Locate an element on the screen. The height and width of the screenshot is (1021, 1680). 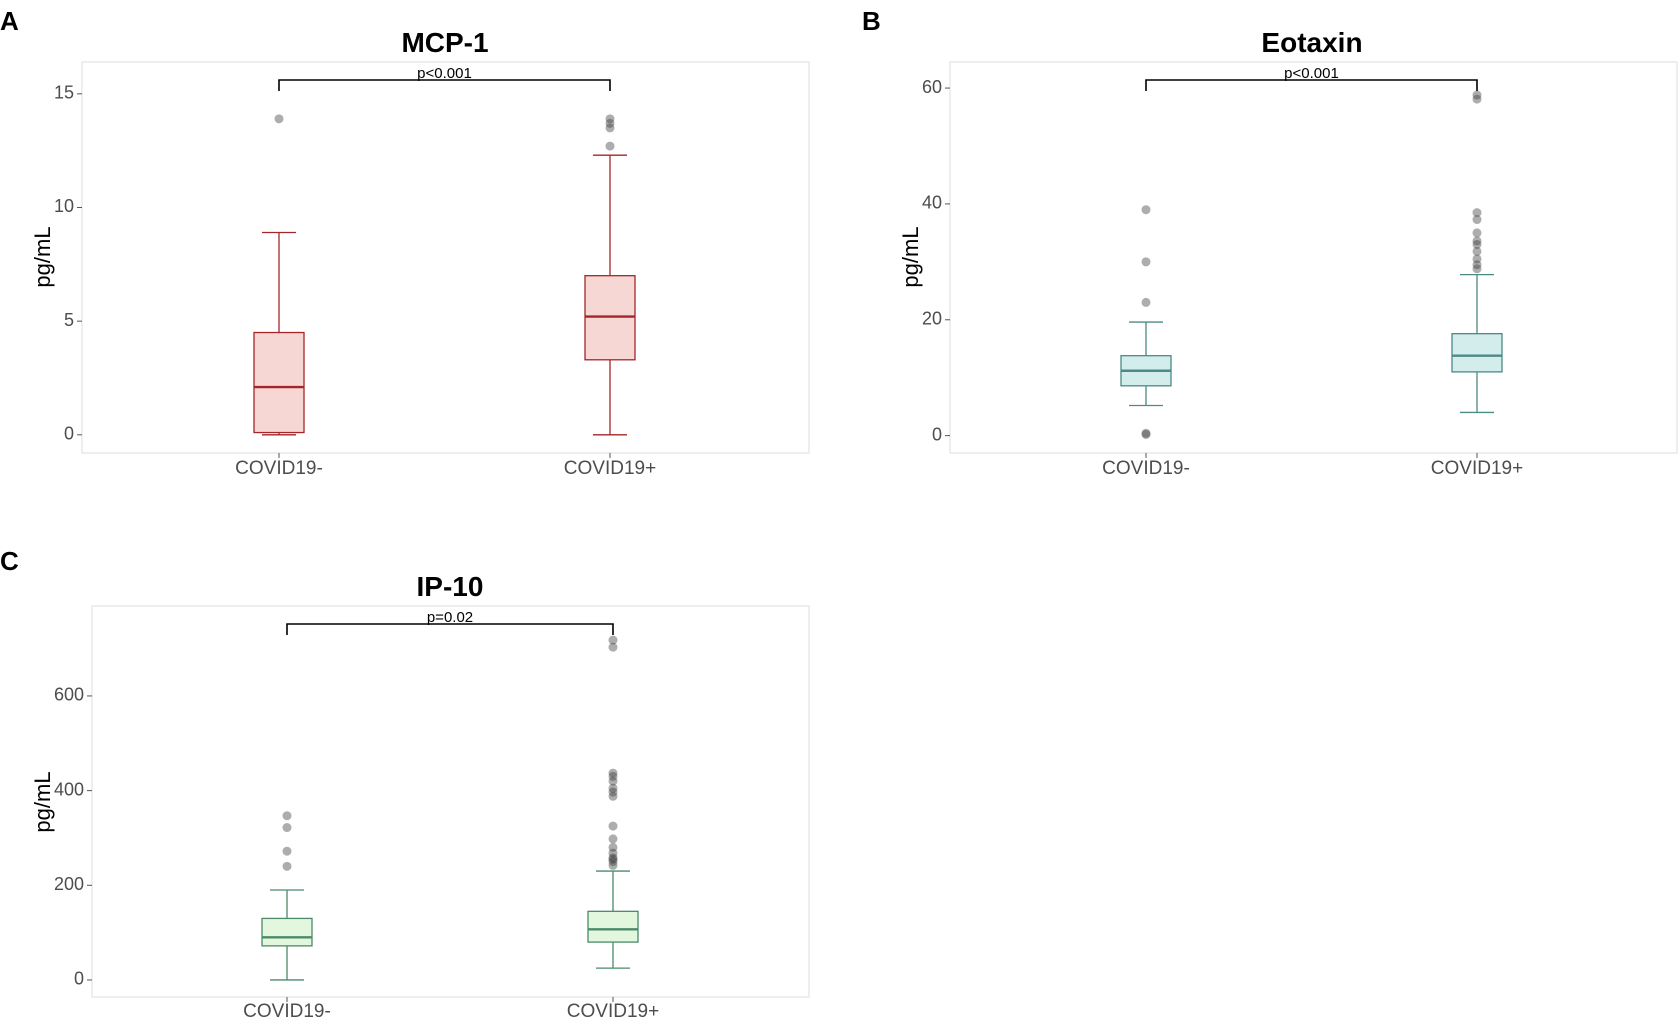
chart-title: Eotaxin is located at coordinates (1311, 42).